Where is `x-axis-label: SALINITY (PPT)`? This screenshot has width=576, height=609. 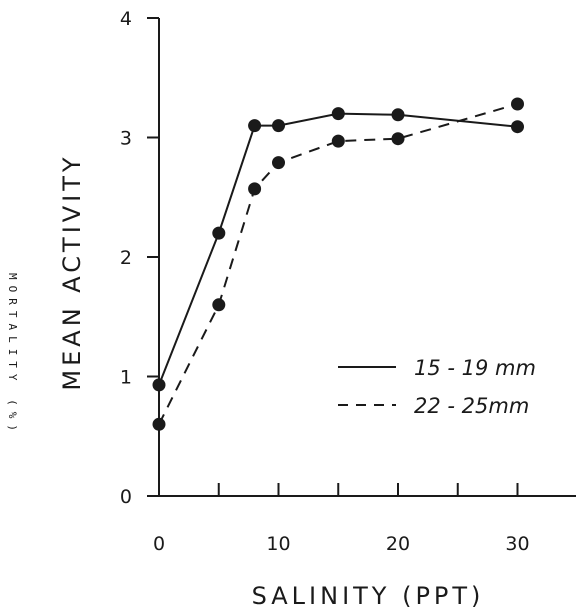
x-axis-label: SALINITY (PPT) is located at coordinates (368, 595).